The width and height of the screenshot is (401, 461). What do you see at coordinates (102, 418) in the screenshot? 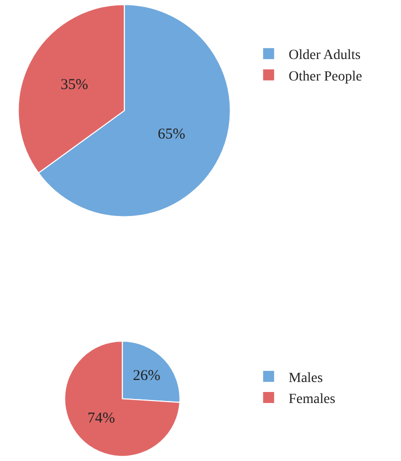
I see `data-label: 74%` at bounding box center [102, 418].